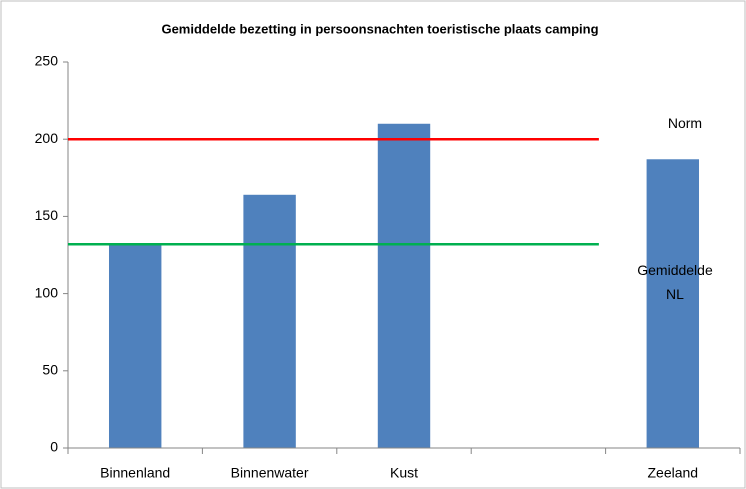 This screenshot has height=489, width=746. Describe the element at coordinates (685, 123) in the screenshot. I see `reference-label: Norm` at that location.